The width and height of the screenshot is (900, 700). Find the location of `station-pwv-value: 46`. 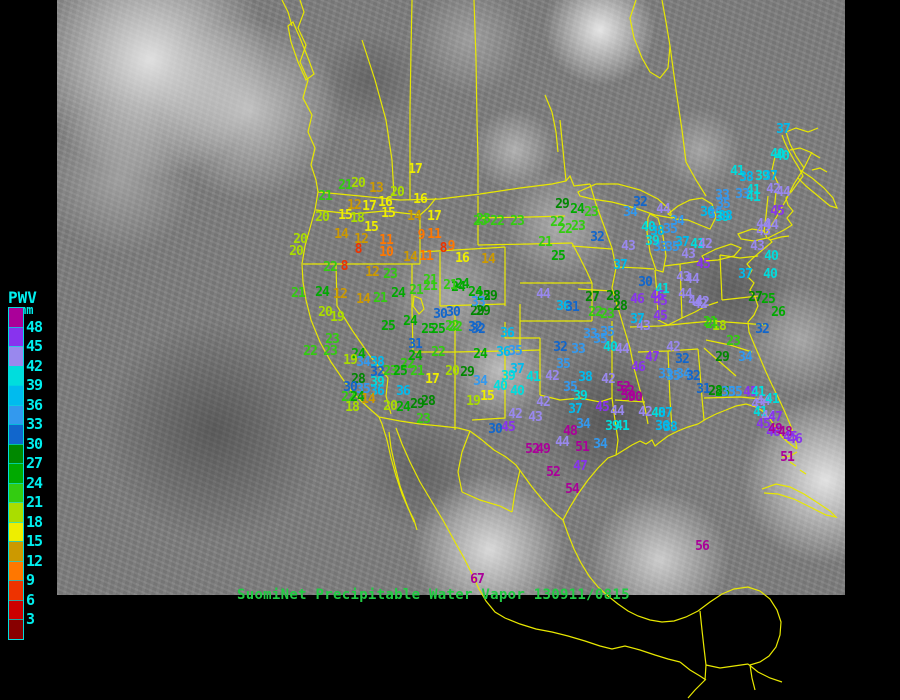

station-pwv-value: 46 is located at coordinates (637, 299).